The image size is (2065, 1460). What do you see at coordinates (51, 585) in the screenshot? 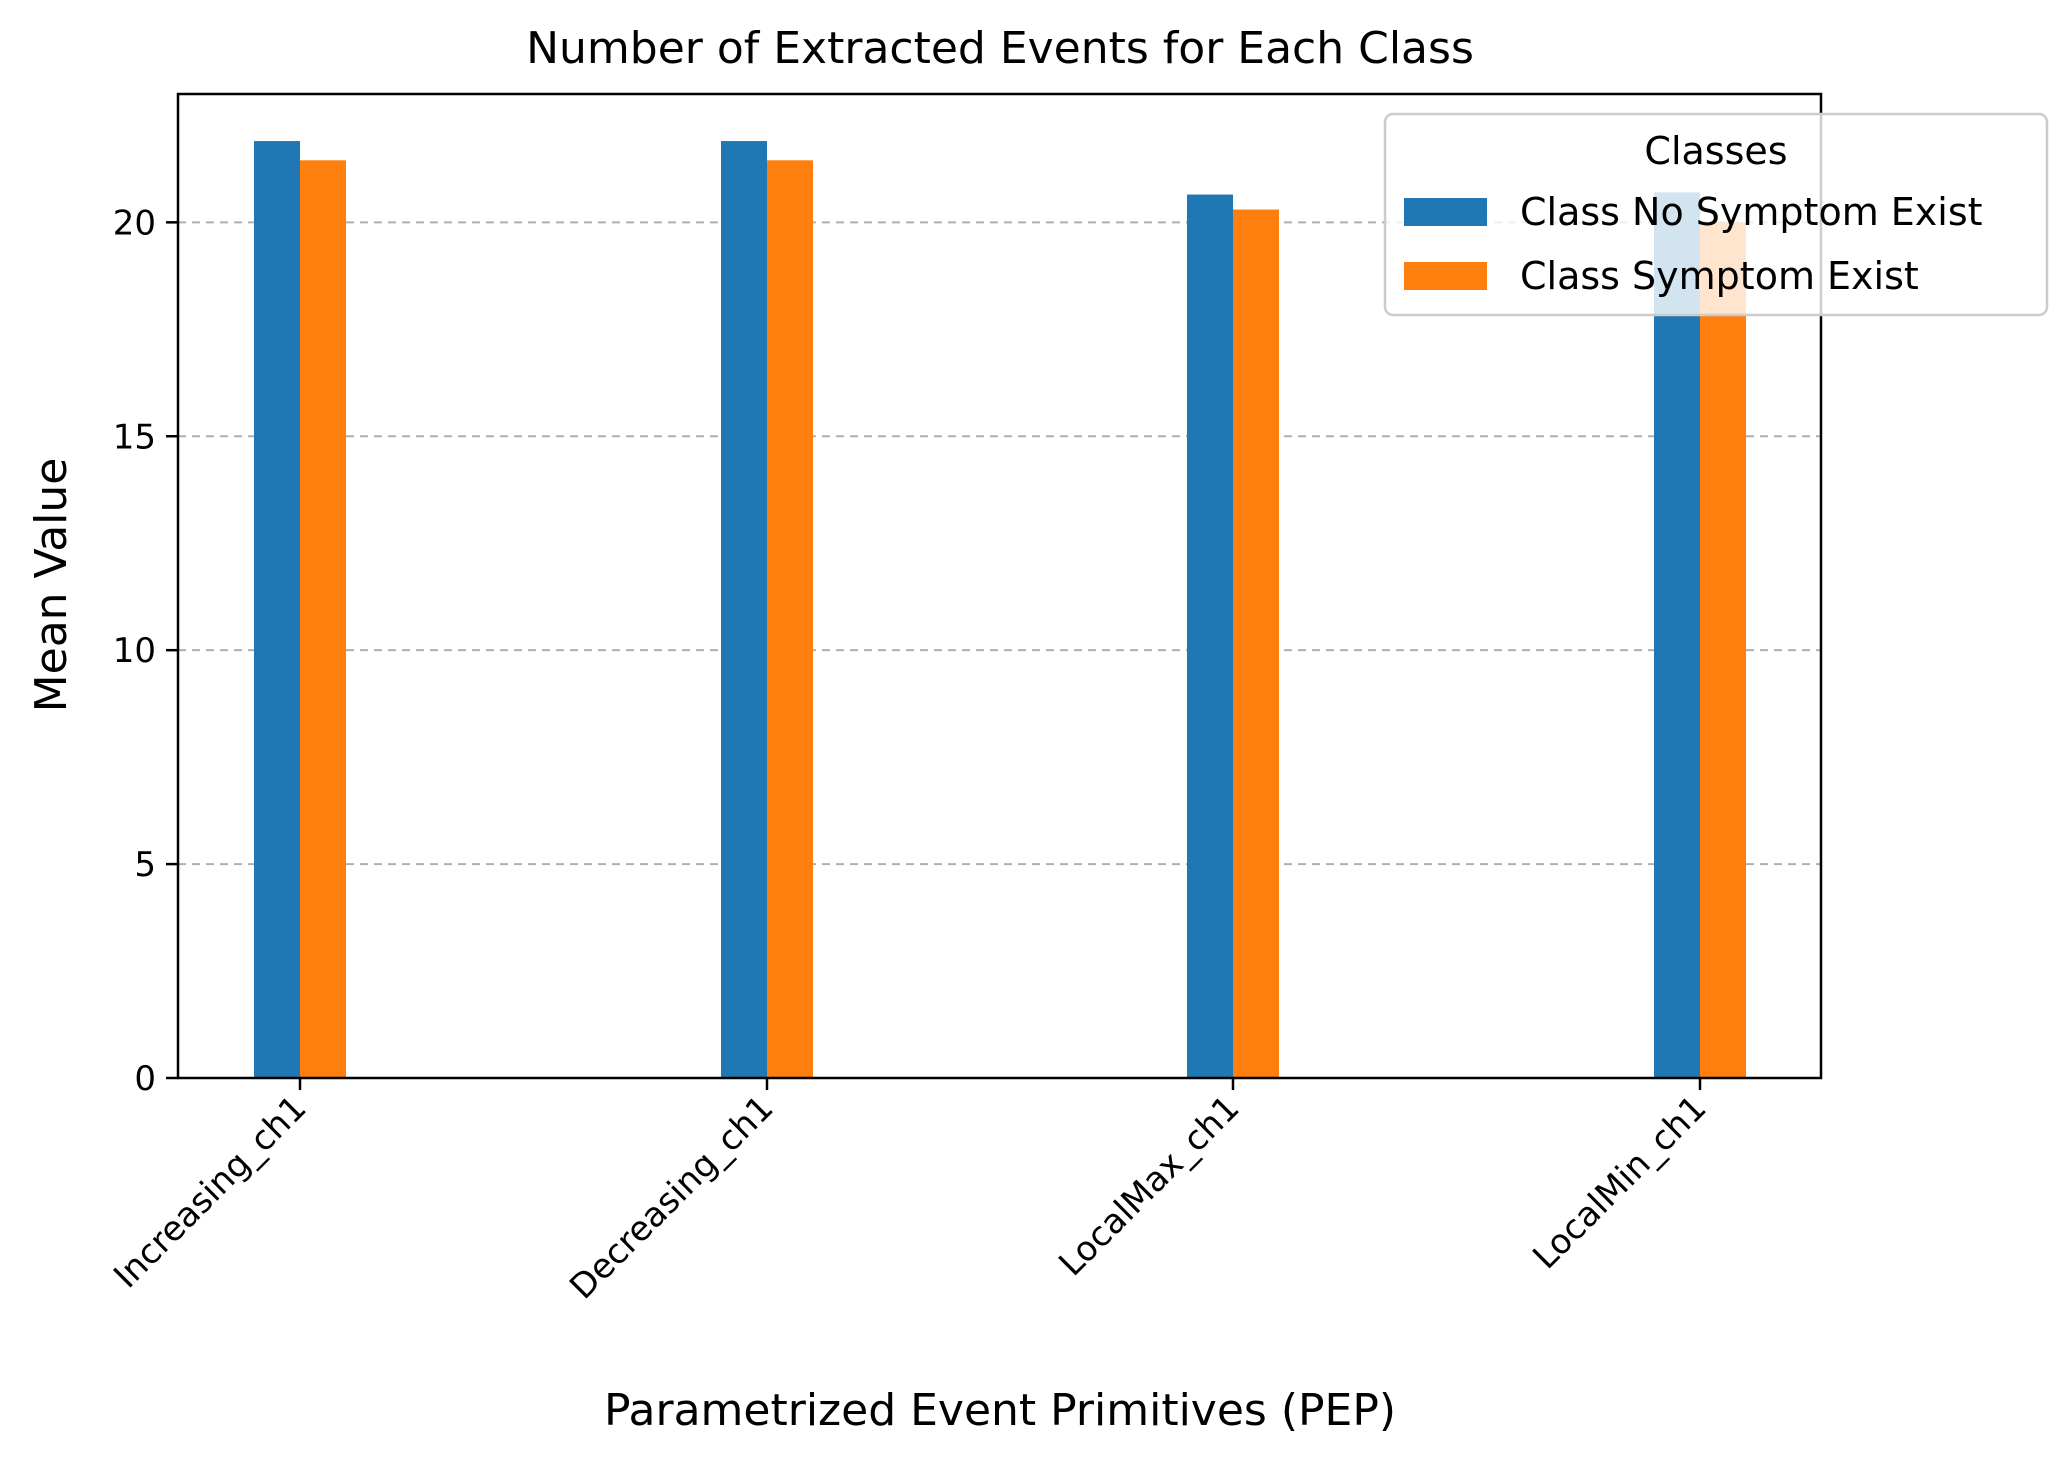
I see `y-axis-label: Mean Value` at bounding box center [51, 585].